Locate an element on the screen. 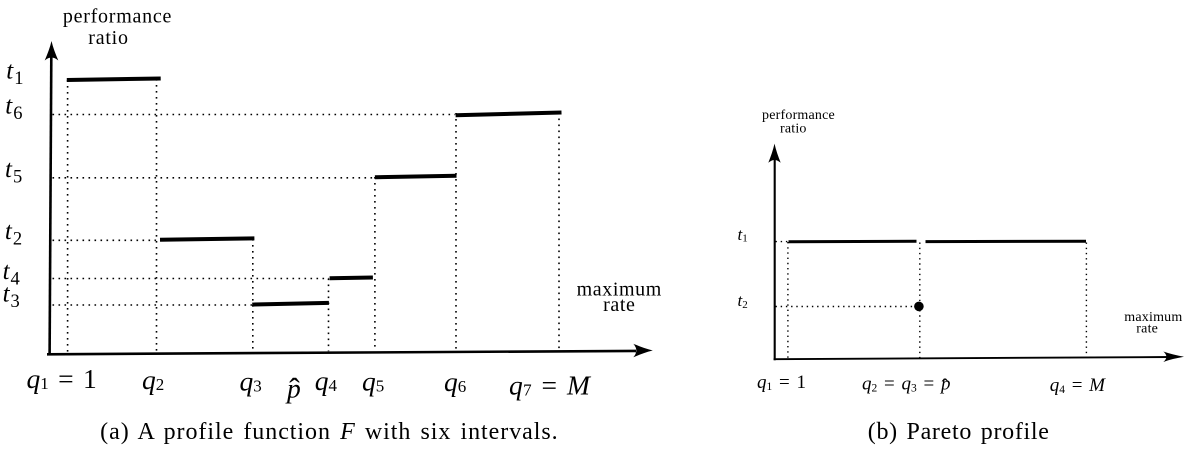 The image size is (1185, 455). svg-text: performance is located at coordinates (117, 17).